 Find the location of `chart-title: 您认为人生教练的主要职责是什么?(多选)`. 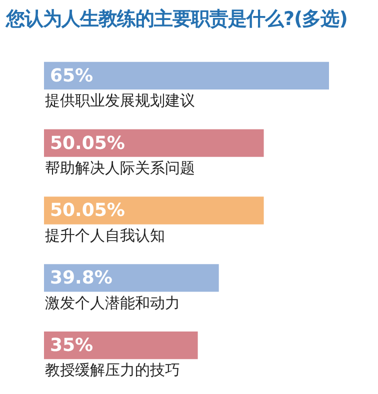

chart-title: 您认为人生教练的主要职责是什么?(多选) is located at coordinates (177, 19).